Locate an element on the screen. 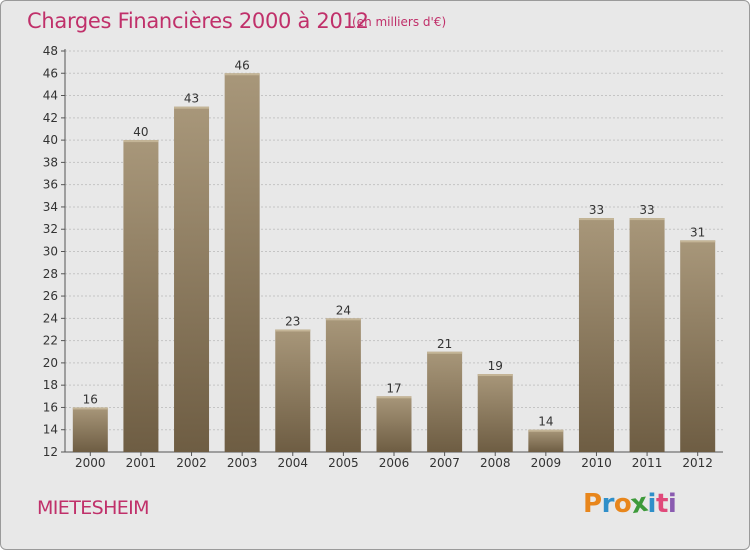 The image size is (750, 550). x-tick-label: 2011 is located at coordinates (647, 463).